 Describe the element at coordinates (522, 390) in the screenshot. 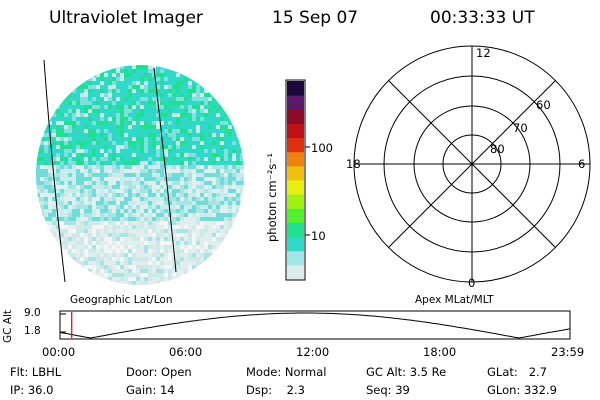

I see `status-glon: GLon: 332.9` at that location.